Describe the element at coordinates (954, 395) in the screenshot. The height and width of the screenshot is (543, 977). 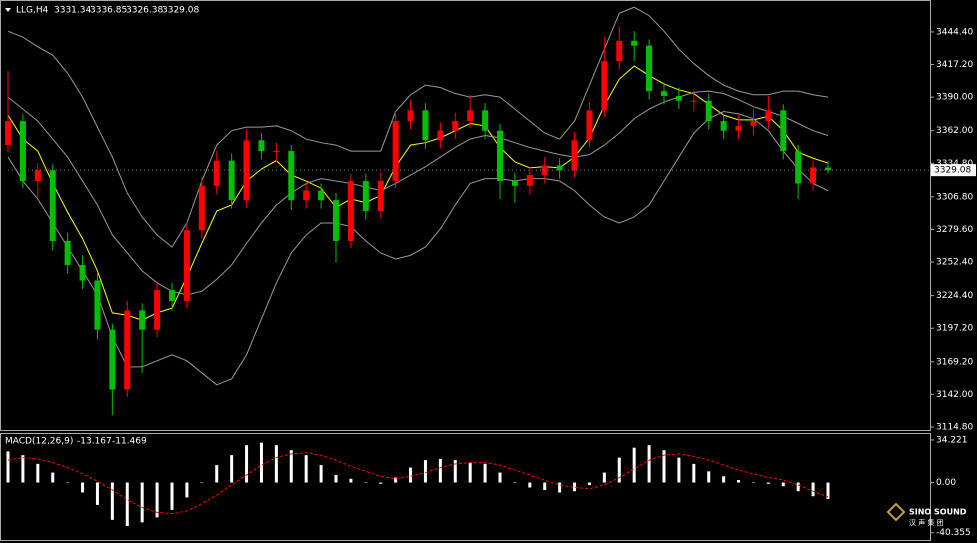
I see `y-tick-label: 3142.00` at that location.